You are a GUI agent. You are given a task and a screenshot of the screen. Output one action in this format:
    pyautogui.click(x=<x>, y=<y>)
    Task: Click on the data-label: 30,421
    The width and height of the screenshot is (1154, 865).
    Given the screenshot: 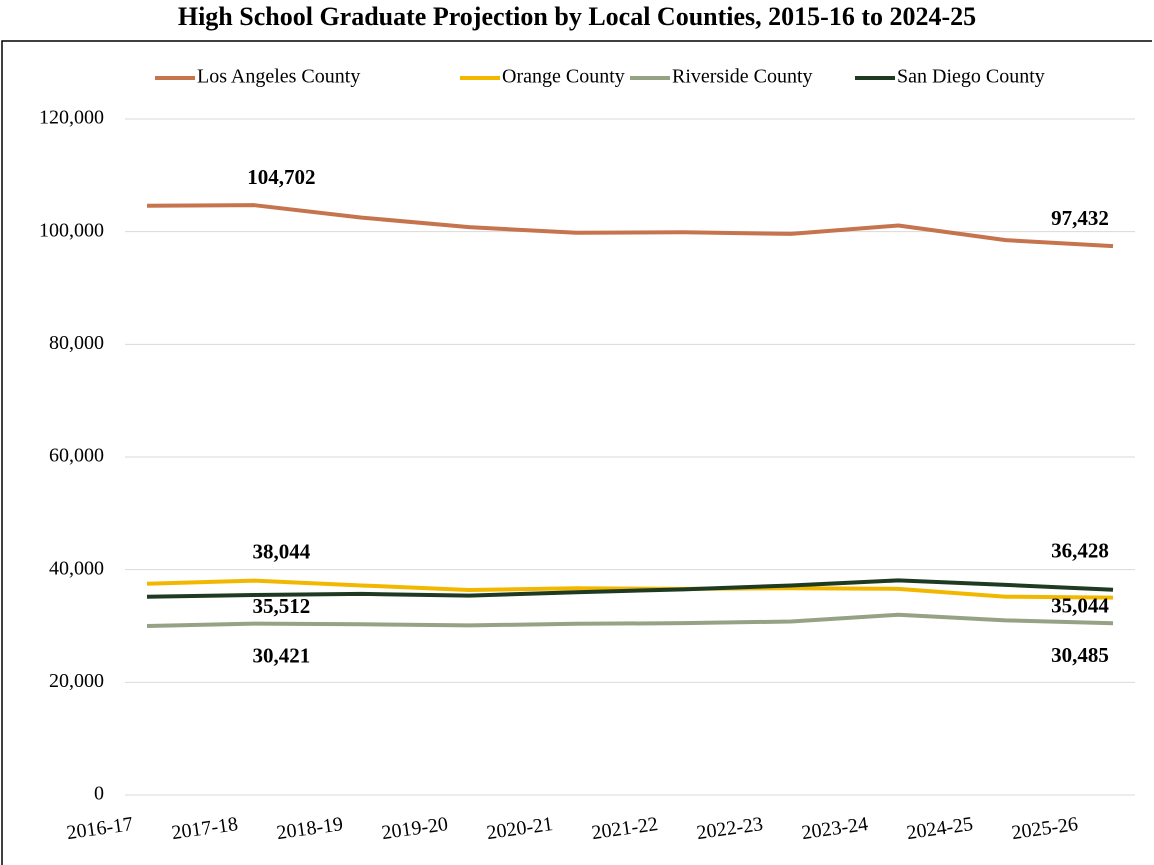 What is the action you would take?
    pyautogui.click(x=281, y=655)
    